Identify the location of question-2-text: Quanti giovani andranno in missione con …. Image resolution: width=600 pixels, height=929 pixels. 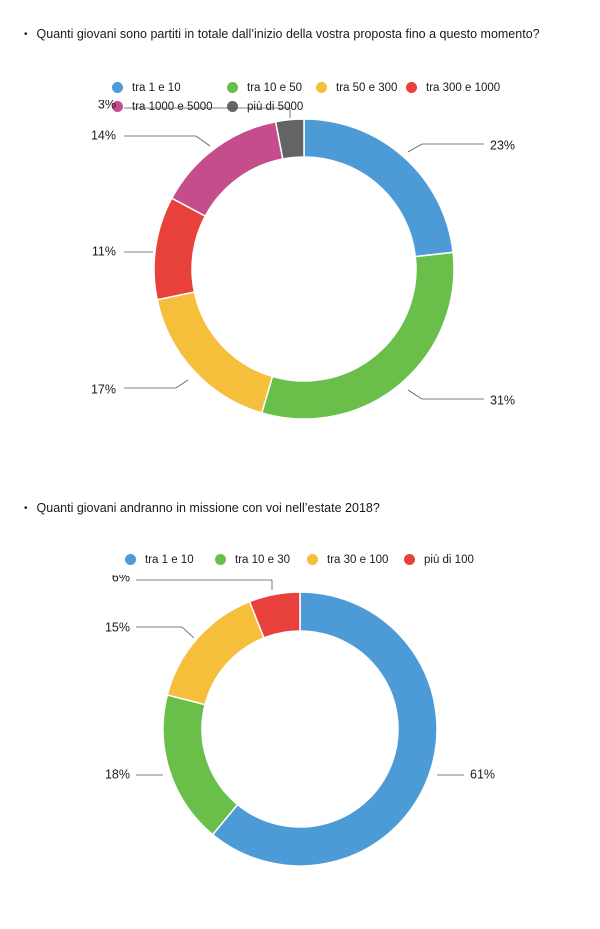
(208, 508).